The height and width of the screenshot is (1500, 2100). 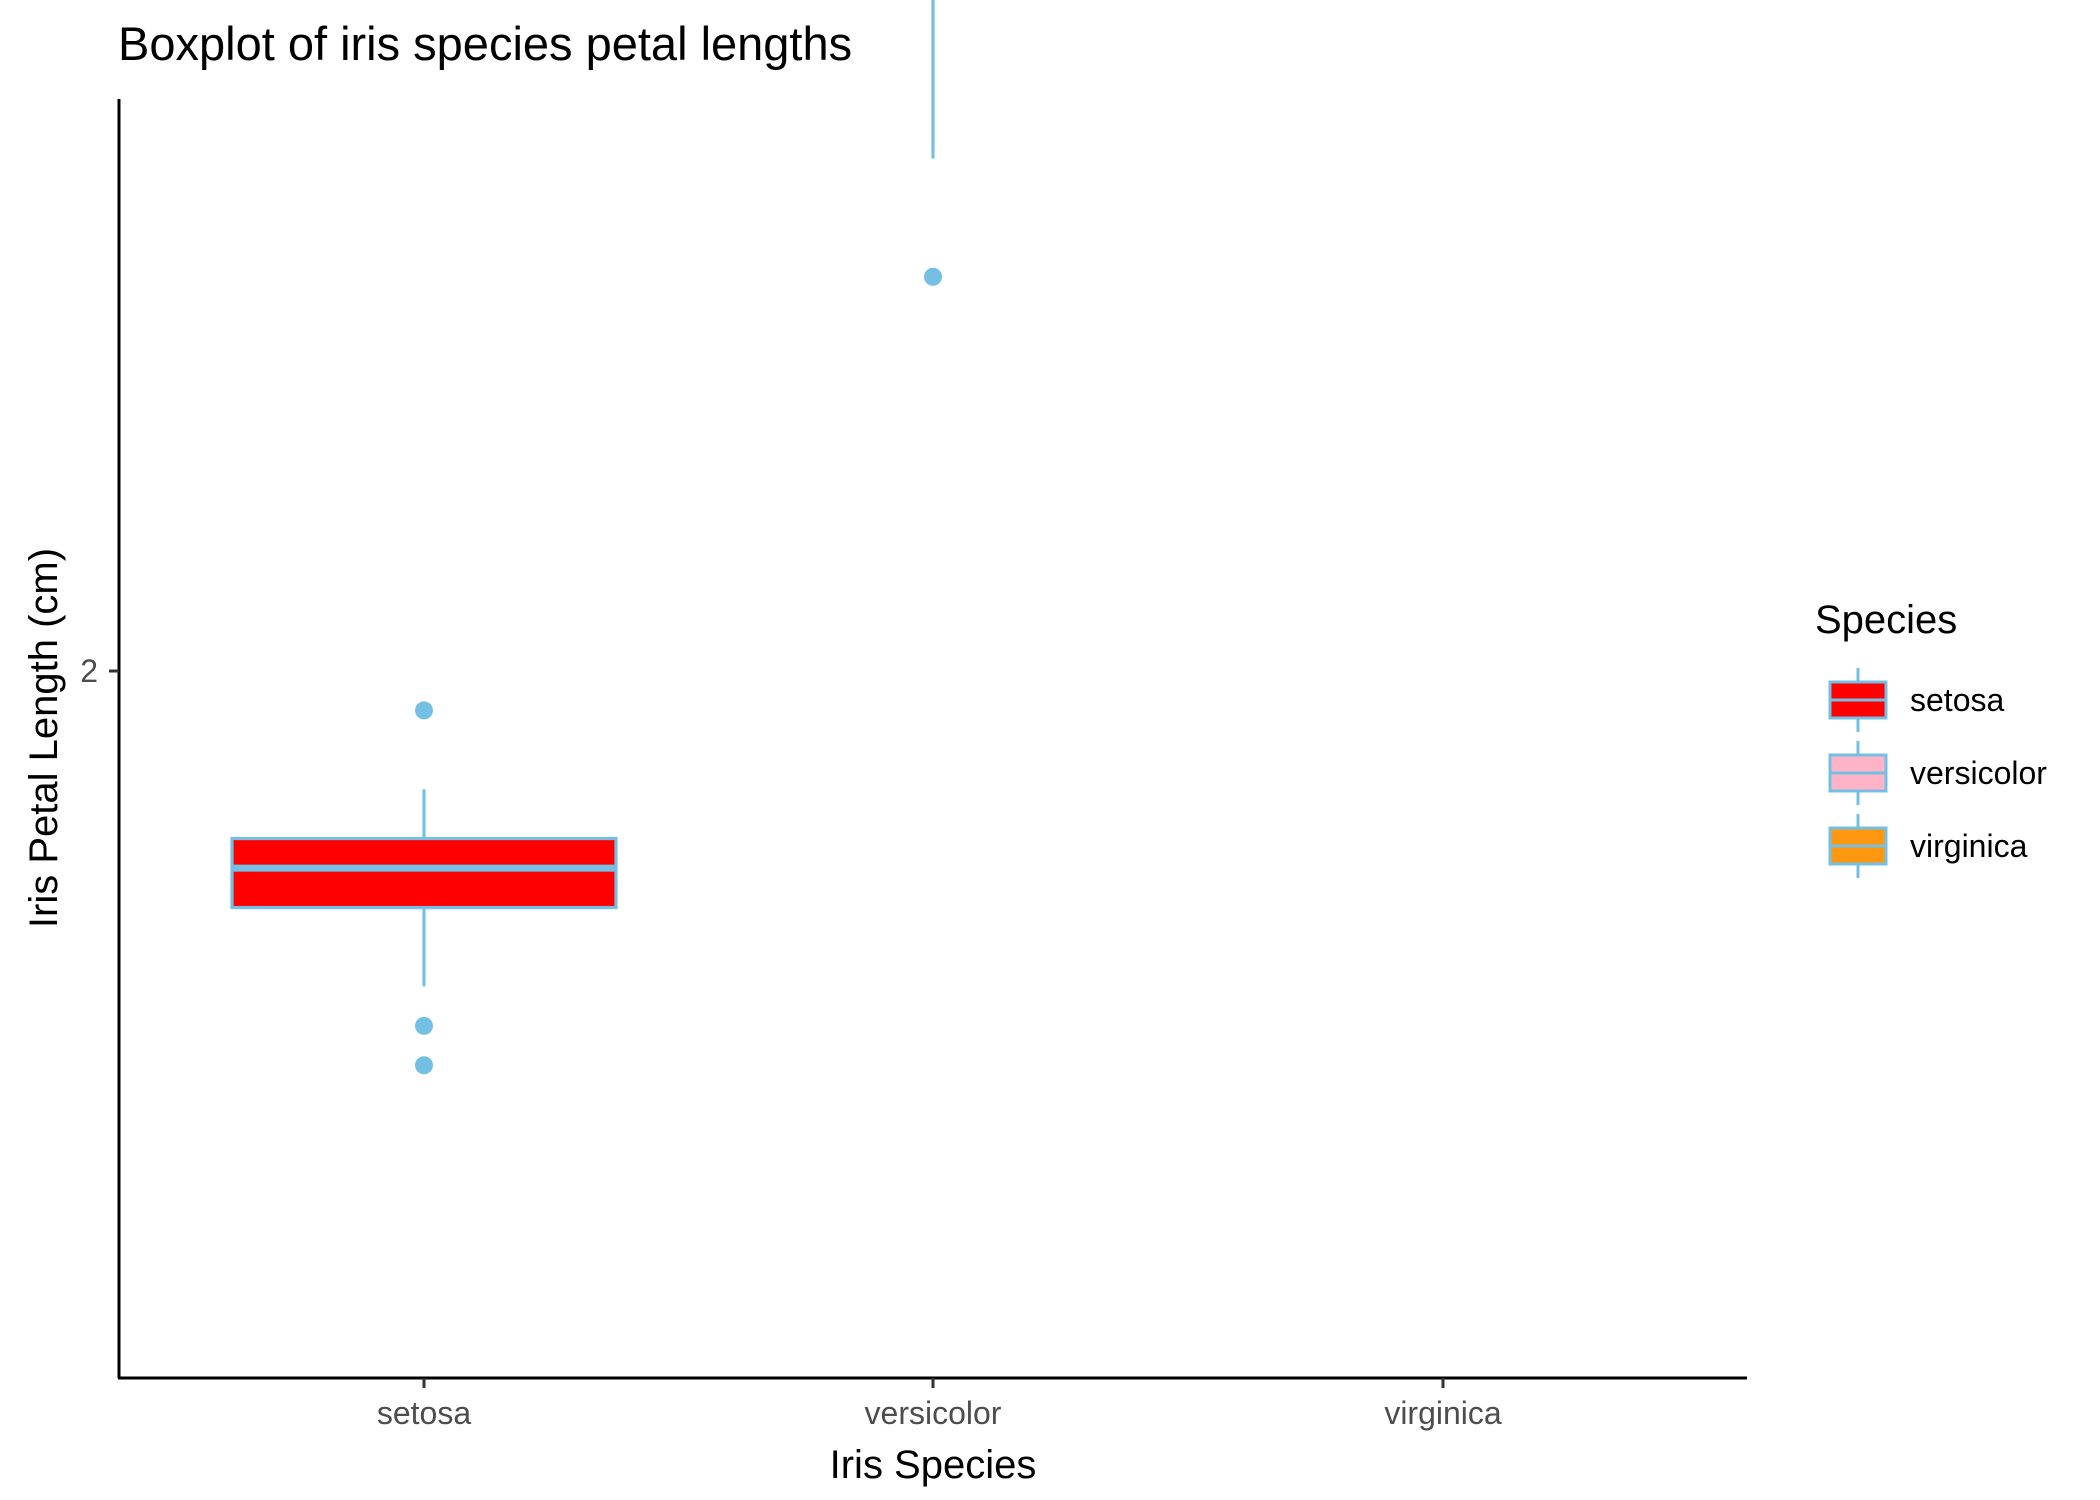 I want to click on iqr-box, so click(x=424, y=873).